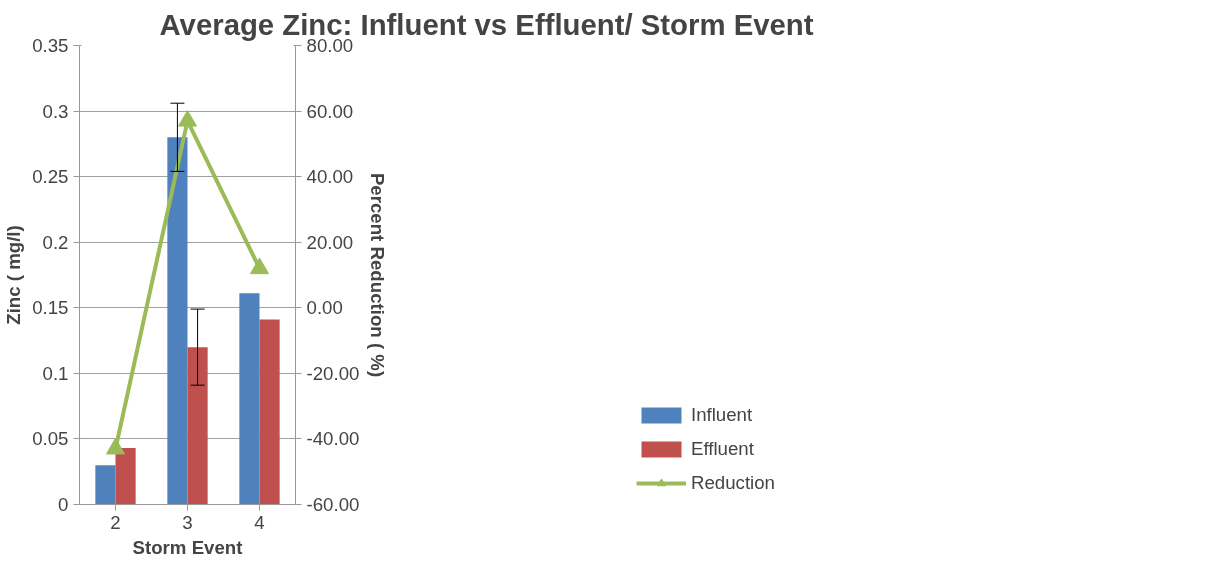 This screenshot has height=586, width=1232. What do you see at coordinates (333, 439) in the screenshot?
I see `y2-tick-label: -40.00` at bounding box center [333, 439].